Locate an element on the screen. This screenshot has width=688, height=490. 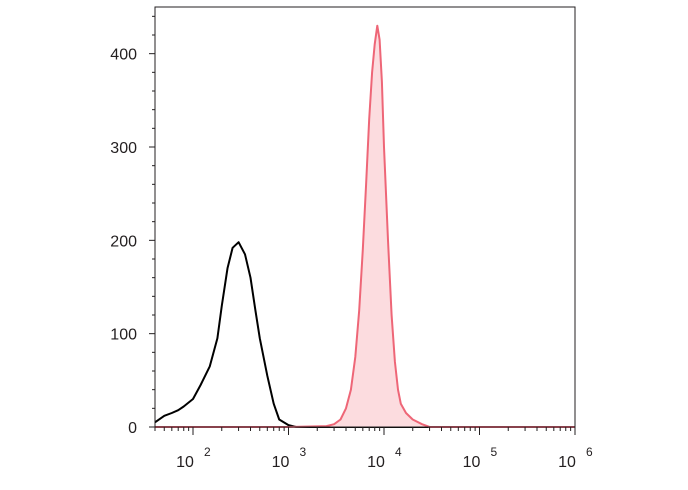
x-tick-exponent: 2 is located at coordinates (207, 452).